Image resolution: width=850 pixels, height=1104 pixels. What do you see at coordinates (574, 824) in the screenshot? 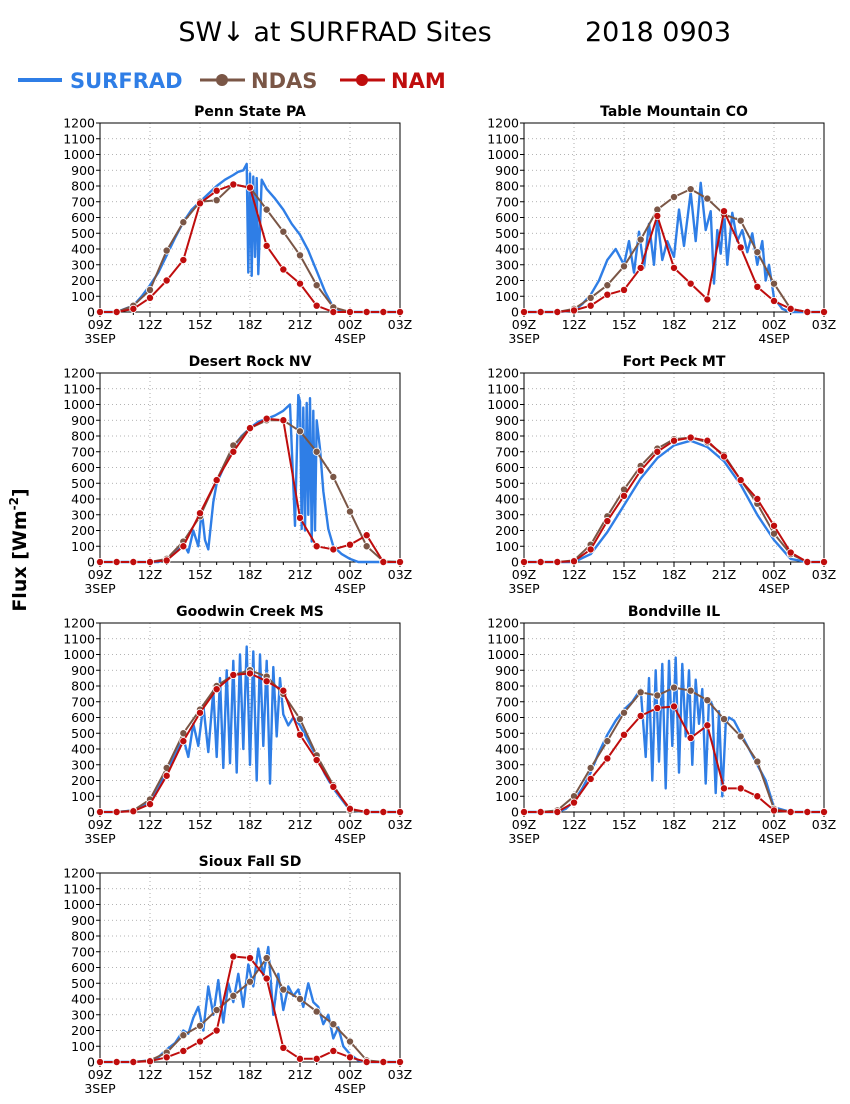
I see `x-tick-label: 12Z` at bounding box center [574, 824].